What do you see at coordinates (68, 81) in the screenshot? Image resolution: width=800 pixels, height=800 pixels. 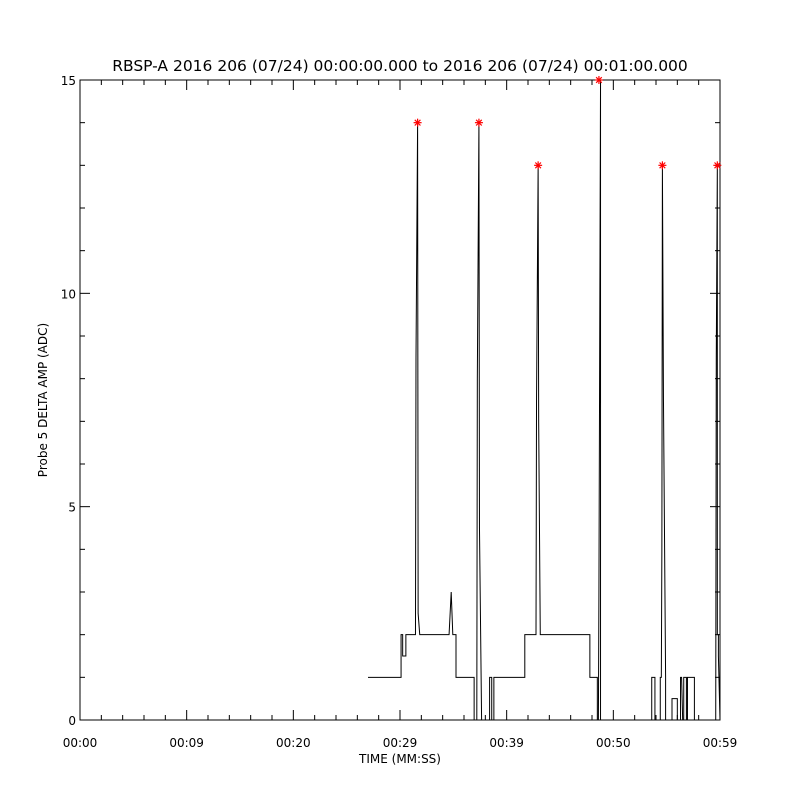 I see `y-tick-label: 15` at bounding box center [68, 81].